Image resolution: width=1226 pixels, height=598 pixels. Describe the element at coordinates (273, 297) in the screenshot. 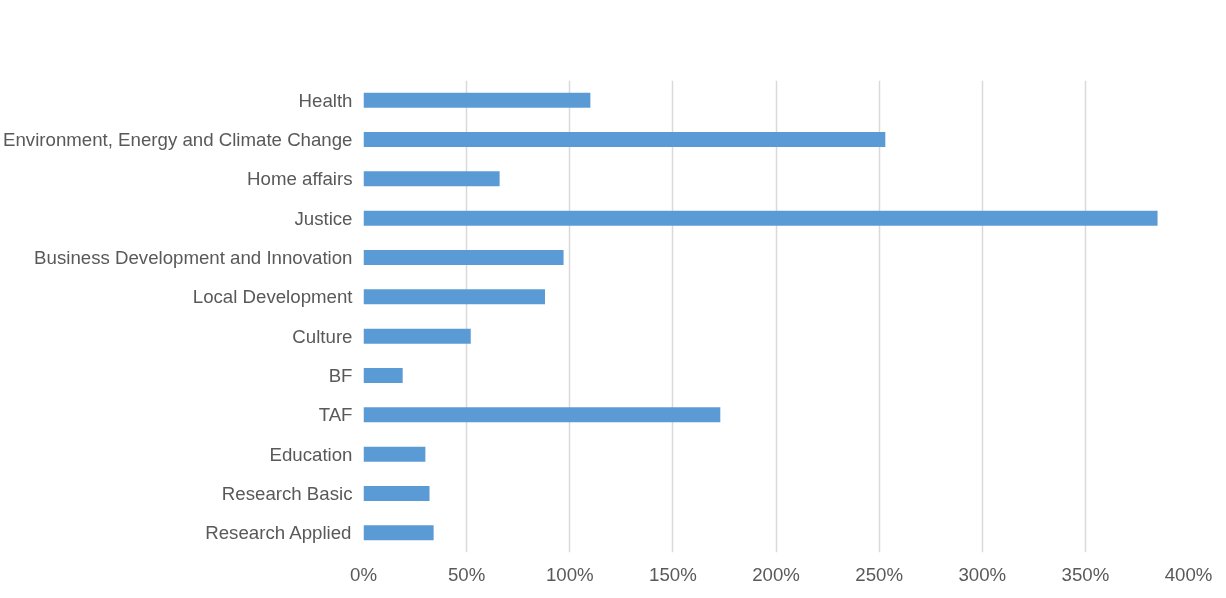

I see `y-tick-label: Local Development` at that location.